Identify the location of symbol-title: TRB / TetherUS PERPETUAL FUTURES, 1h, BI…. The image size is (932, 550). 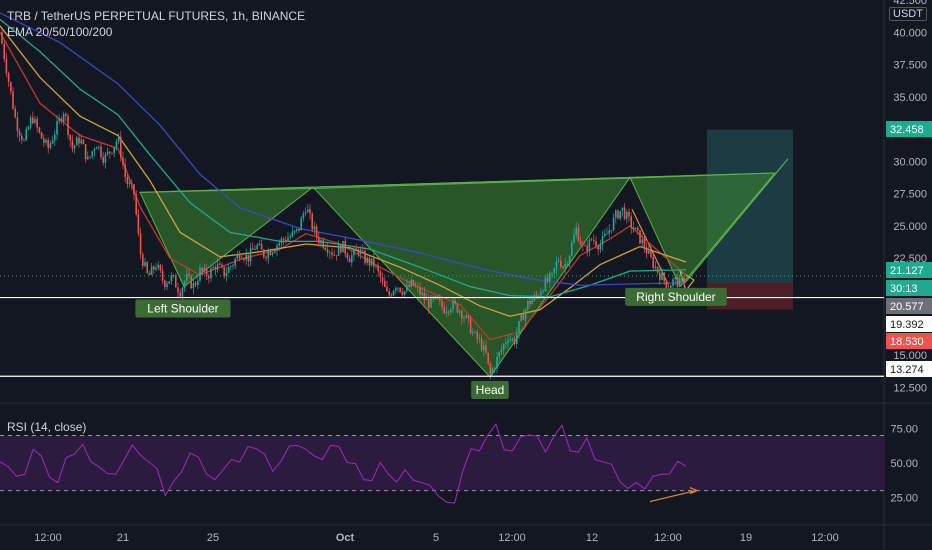
(156, 16).